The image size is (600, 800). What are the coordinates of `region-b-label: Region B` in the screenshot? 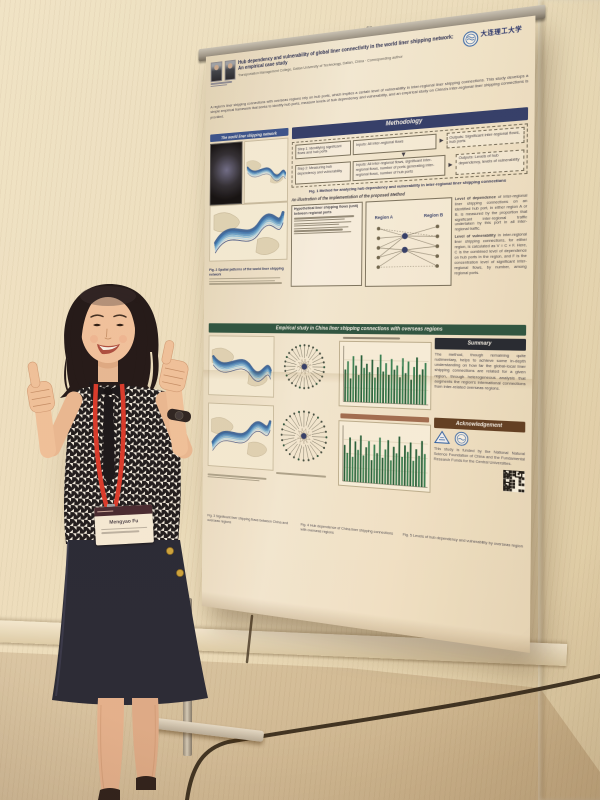 It's located at (433, 215).